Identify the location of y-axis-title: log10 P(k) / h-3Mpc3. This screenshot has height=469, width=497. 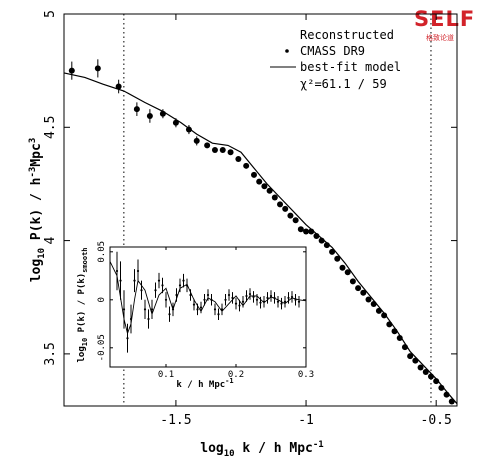
(37, 210).